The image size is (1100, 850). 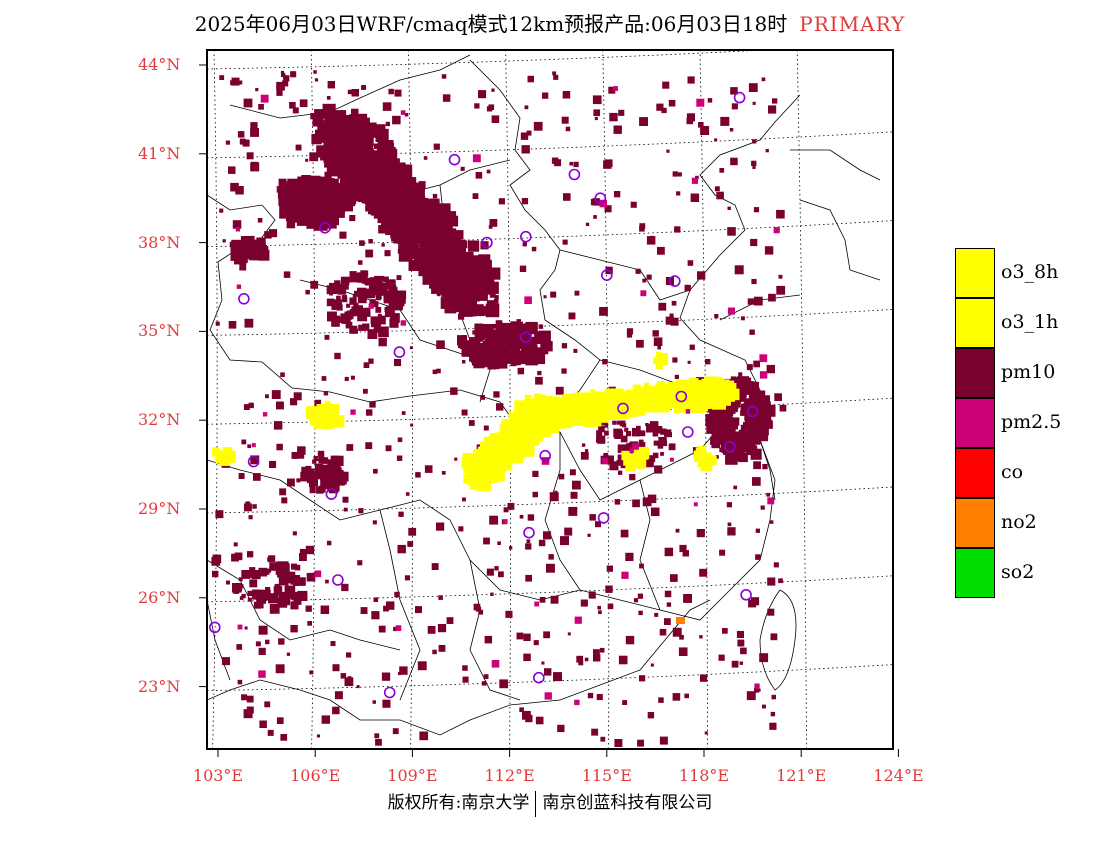 I want to click on lat-label: 32°N, so click(x=159, y=420).